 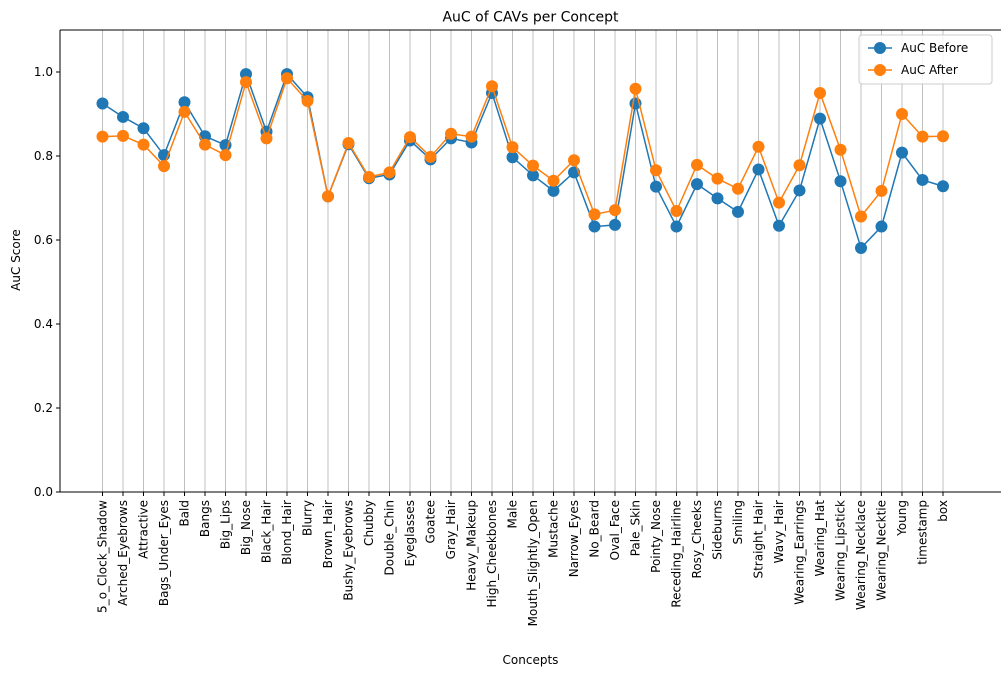 What do you see at coordinates (226, 524) in the screenshot?
I see `x-tick-label: Big_Lips` at bounding box center [226, 524].